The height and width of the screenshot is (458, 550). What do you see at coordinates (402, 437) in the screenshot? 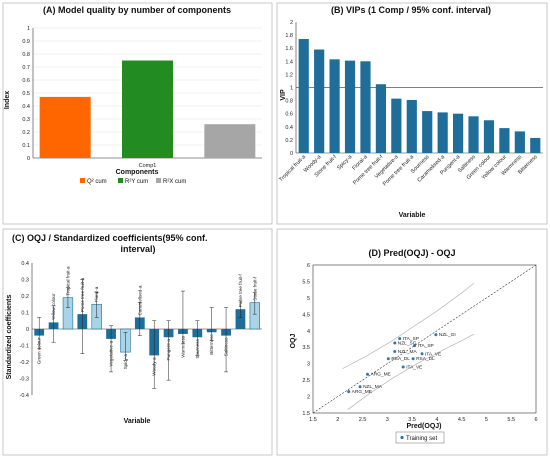
I see `legend-marker` at bounding box center [402, 437].